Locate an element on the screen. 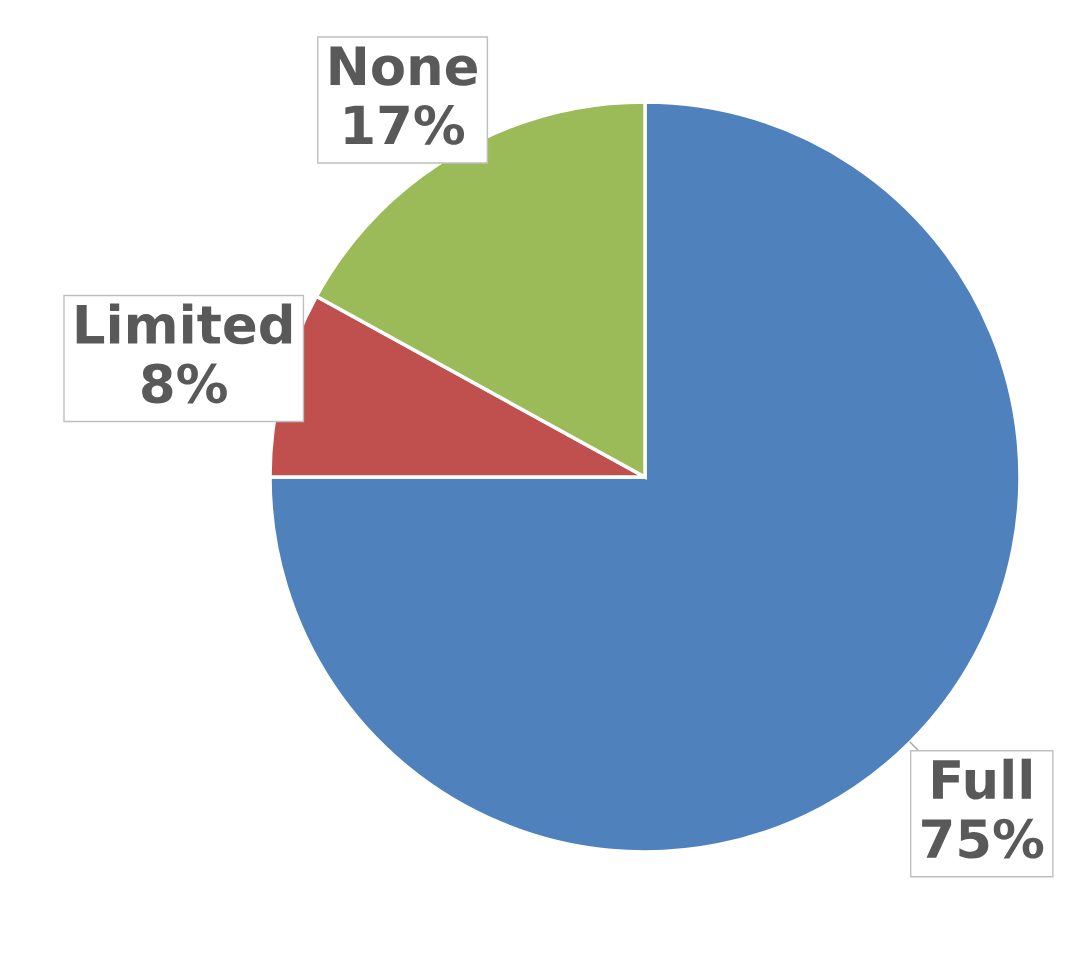 The width and height of the screenshot is (1079, 955). data-label: 75% is located at coordinates (983, 838).